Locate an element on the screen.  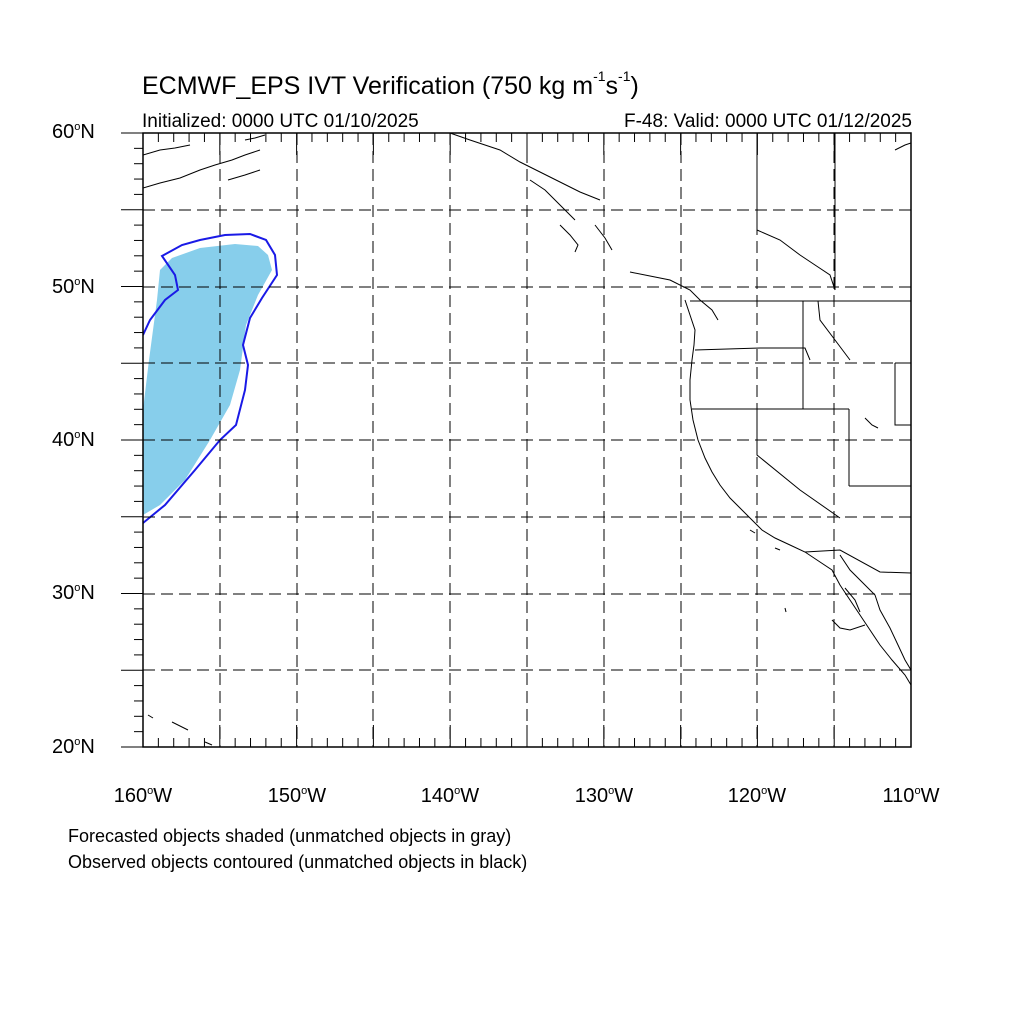
observed-object-contour is located at coordinates (211, 378).